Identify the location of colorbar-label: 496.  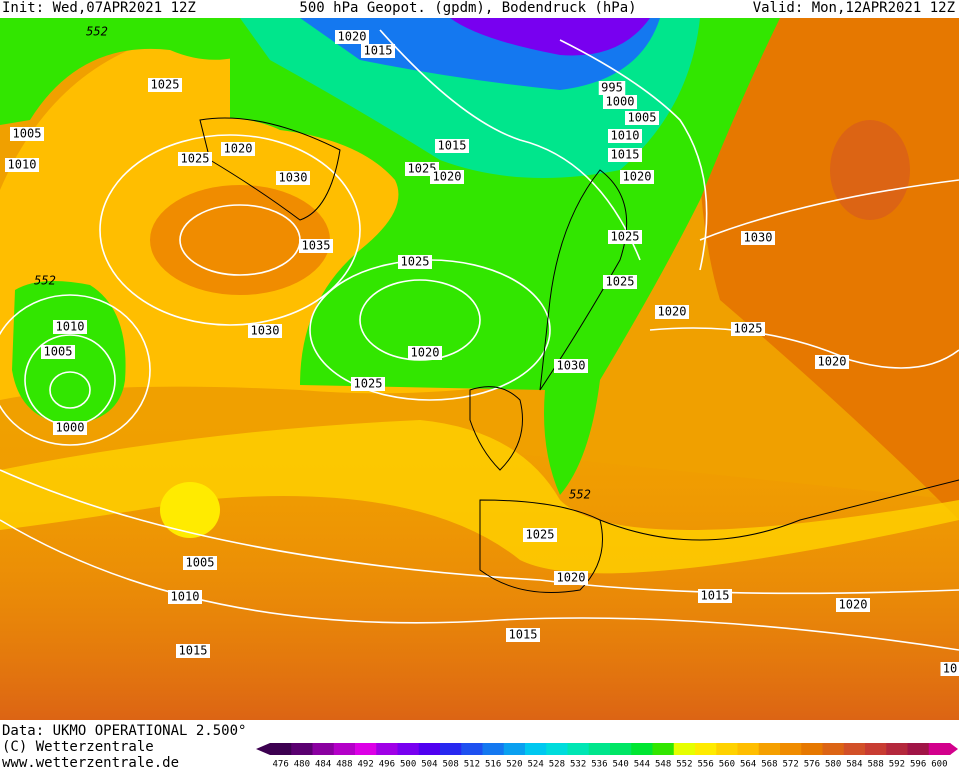
(387, 765).